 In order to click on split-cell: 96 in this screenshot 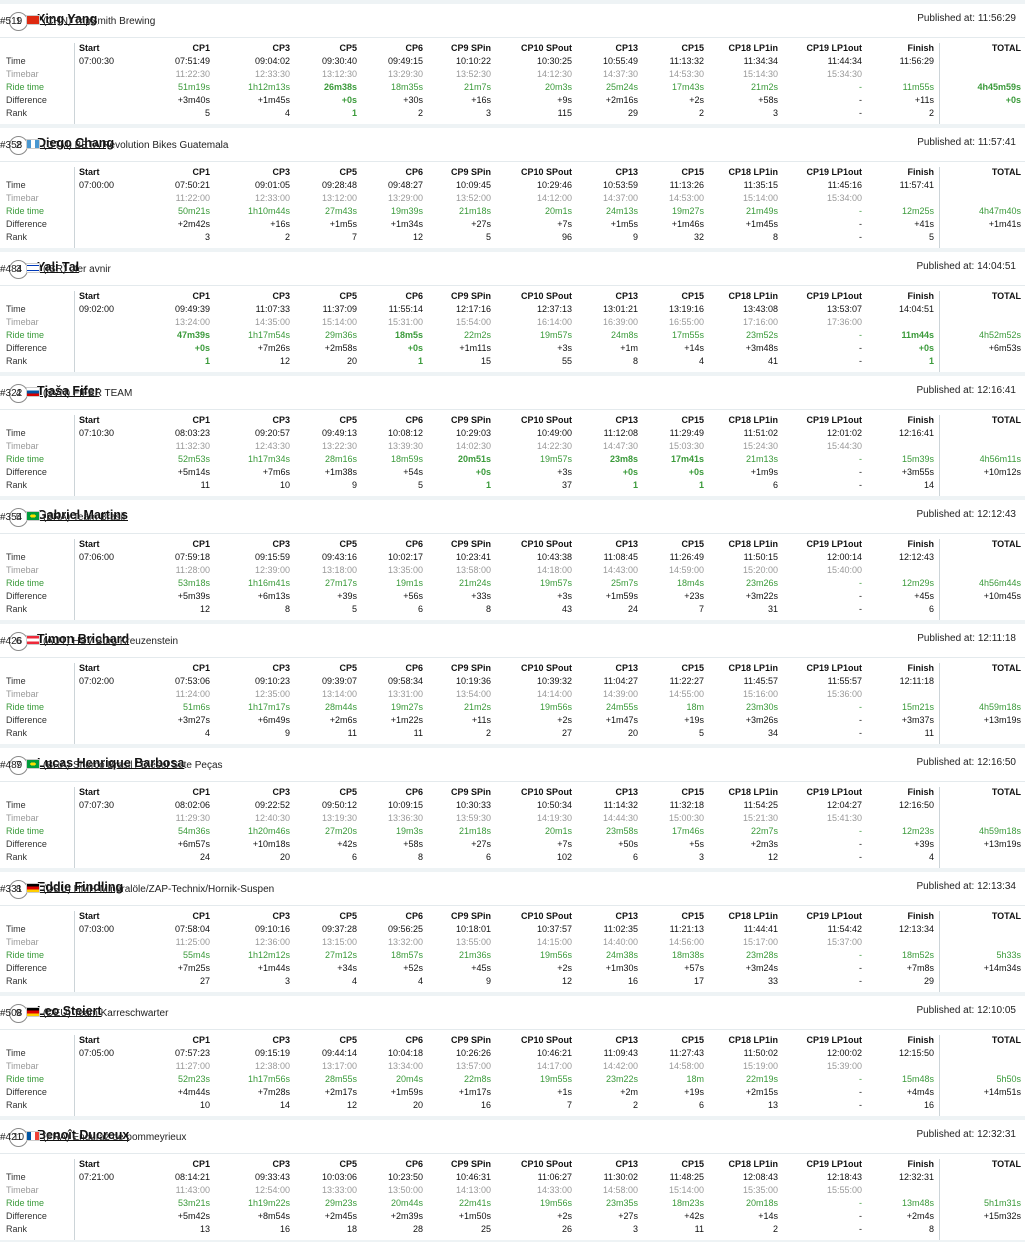, I will do `click(566, 237)`.